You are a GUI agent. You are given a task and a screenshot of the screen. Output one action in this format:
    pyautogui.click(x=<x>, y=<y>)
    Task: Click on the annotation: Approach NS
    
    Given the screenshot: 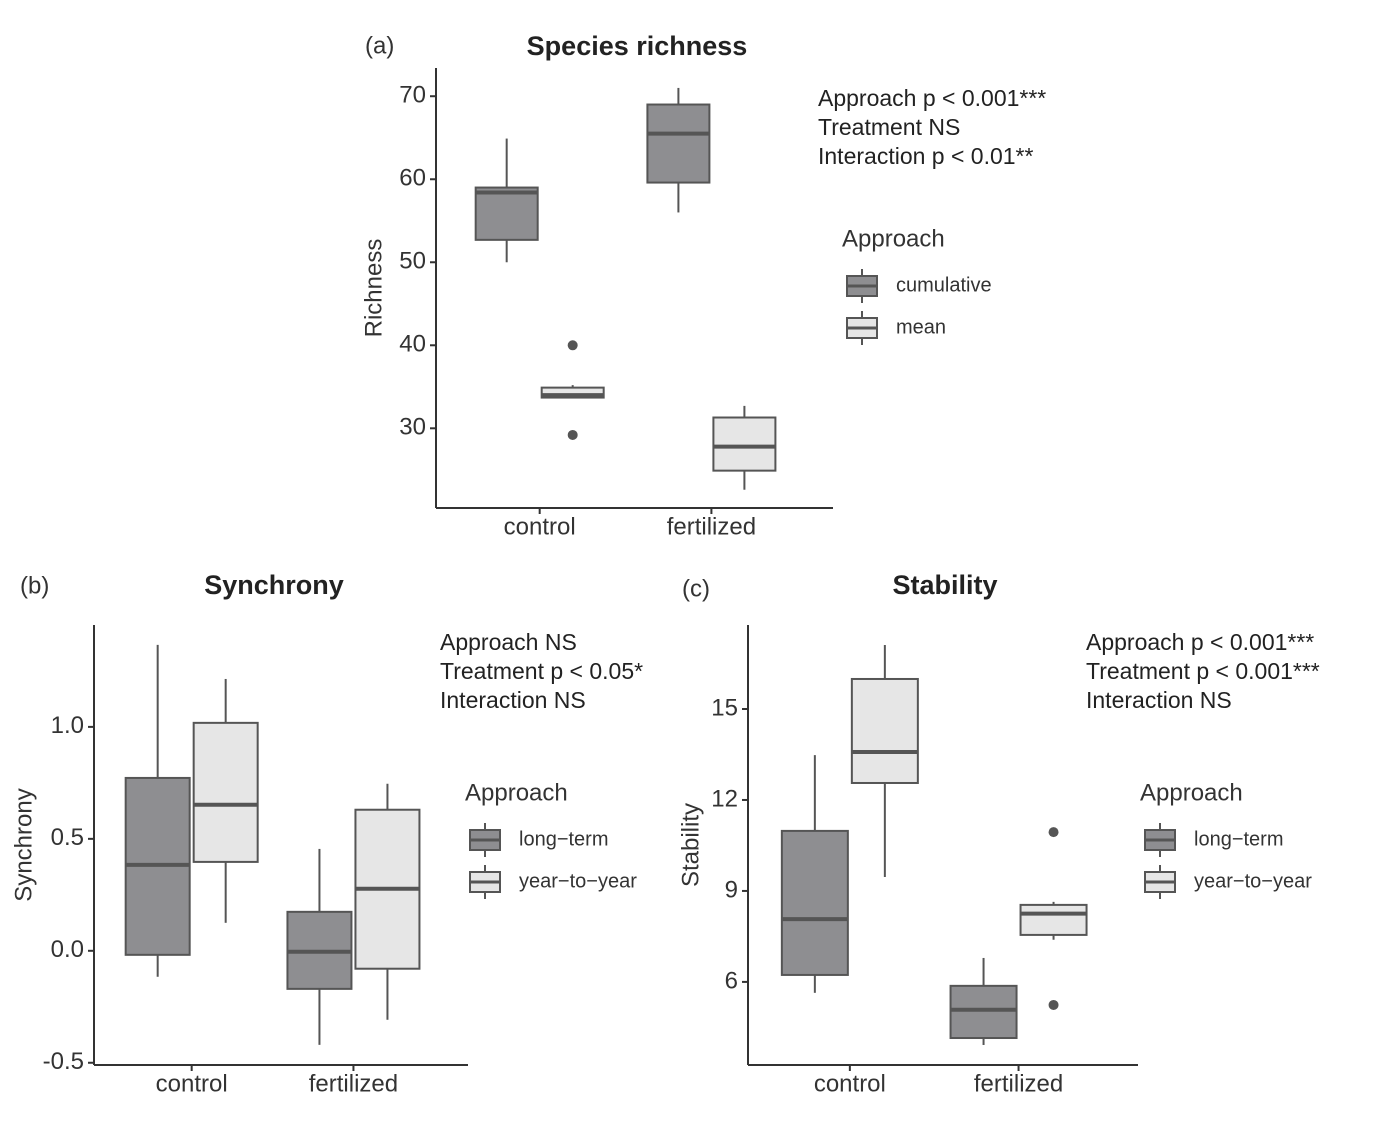 What is the action you would take?
    pyautogui.click(x=508, y=642)
    